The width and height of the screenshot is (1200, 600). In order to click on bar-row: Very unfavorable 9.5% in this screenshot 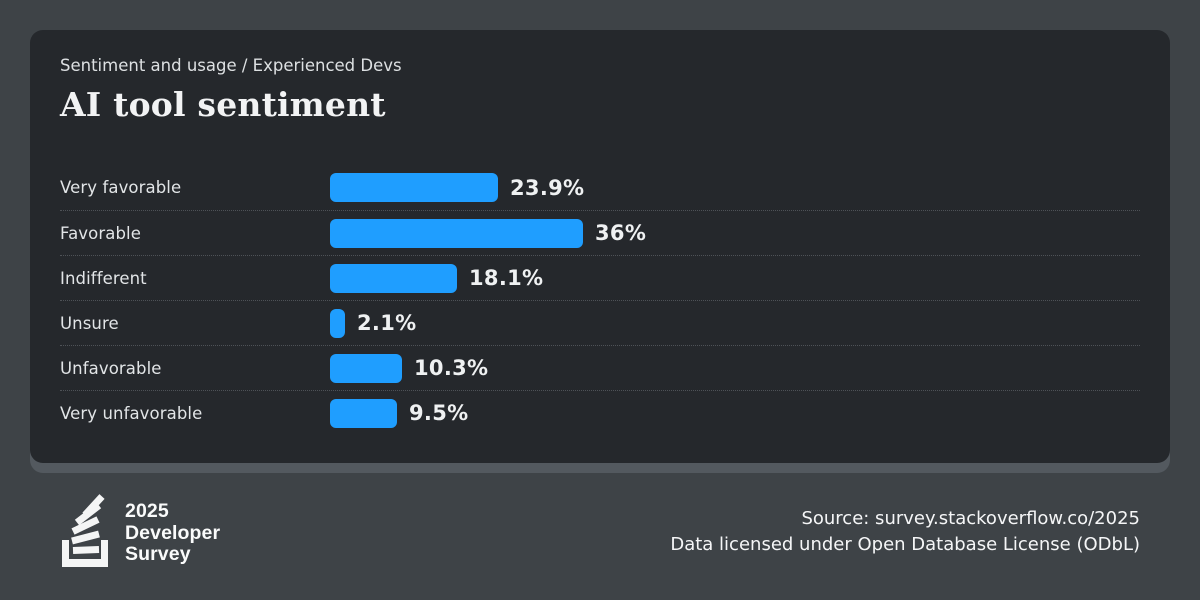, I will do `click(600, 412)`.